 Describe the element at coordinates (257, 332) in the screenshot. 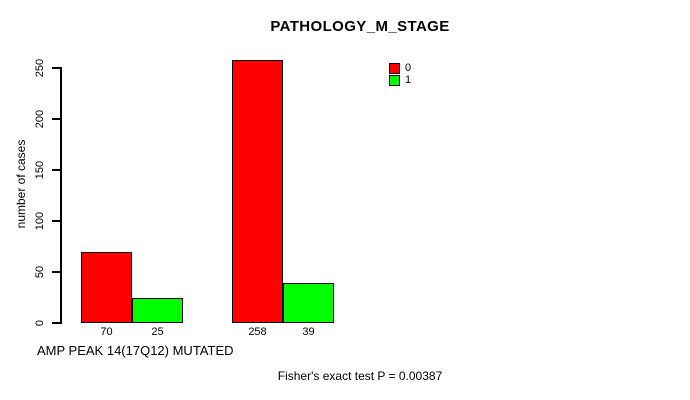

I see `bar-value-label: 258` at that location.